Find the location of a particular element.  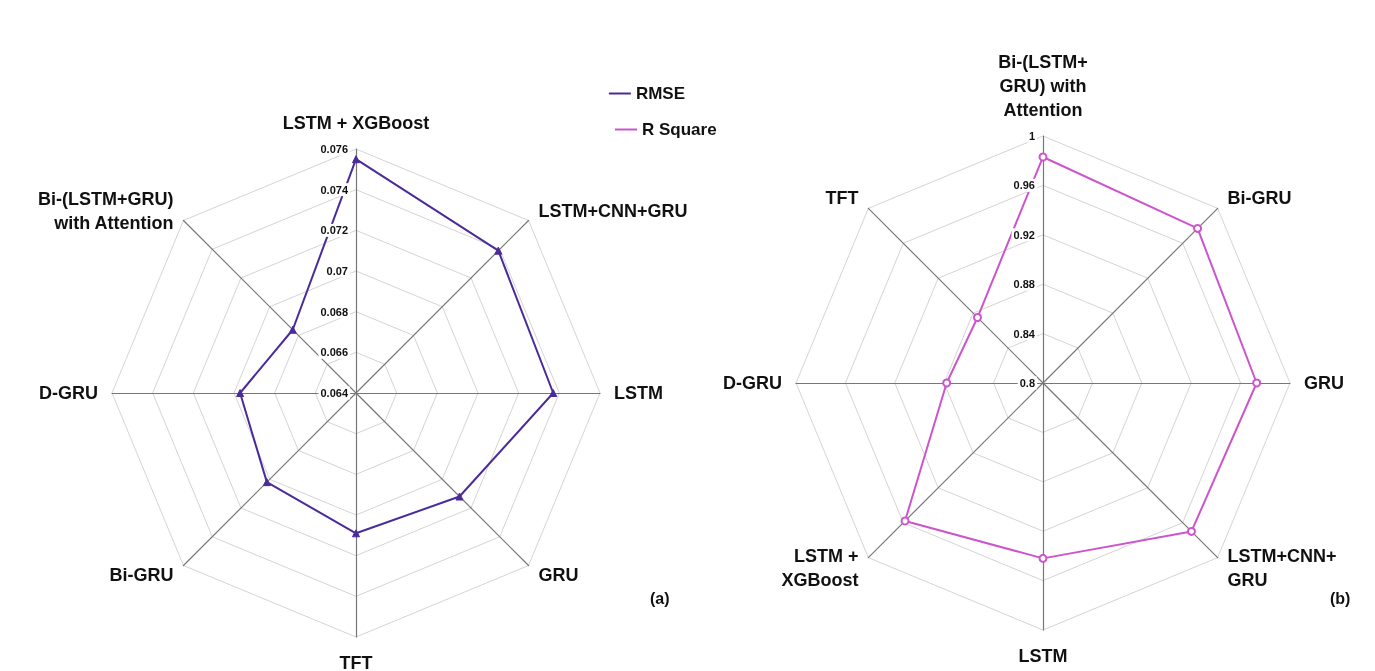

text: (b) is located at coordinates (1340, 598).